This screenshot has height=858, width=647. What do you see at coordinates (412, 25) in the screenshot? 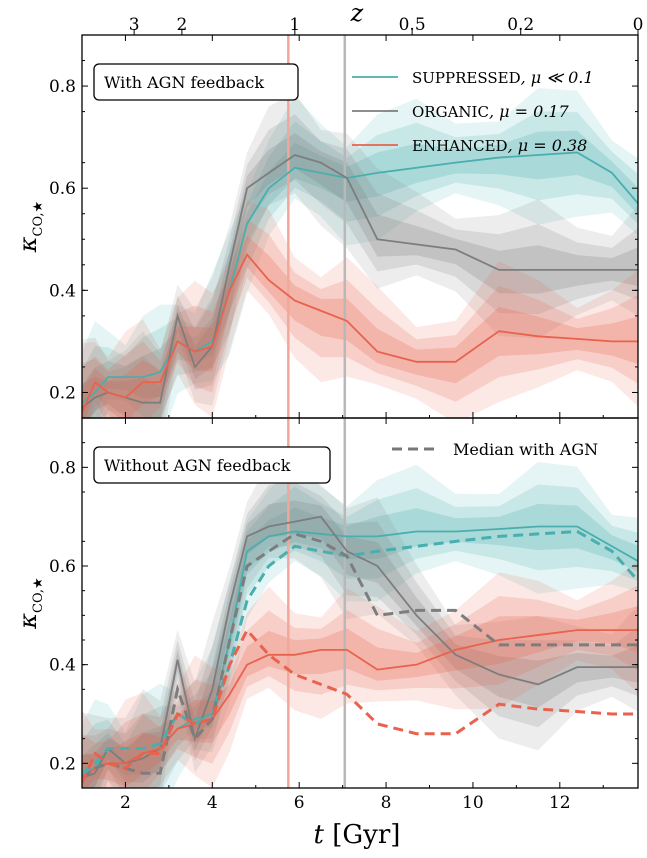
I see `top-tick-label: 0.5` at bounding box center [412, 25].